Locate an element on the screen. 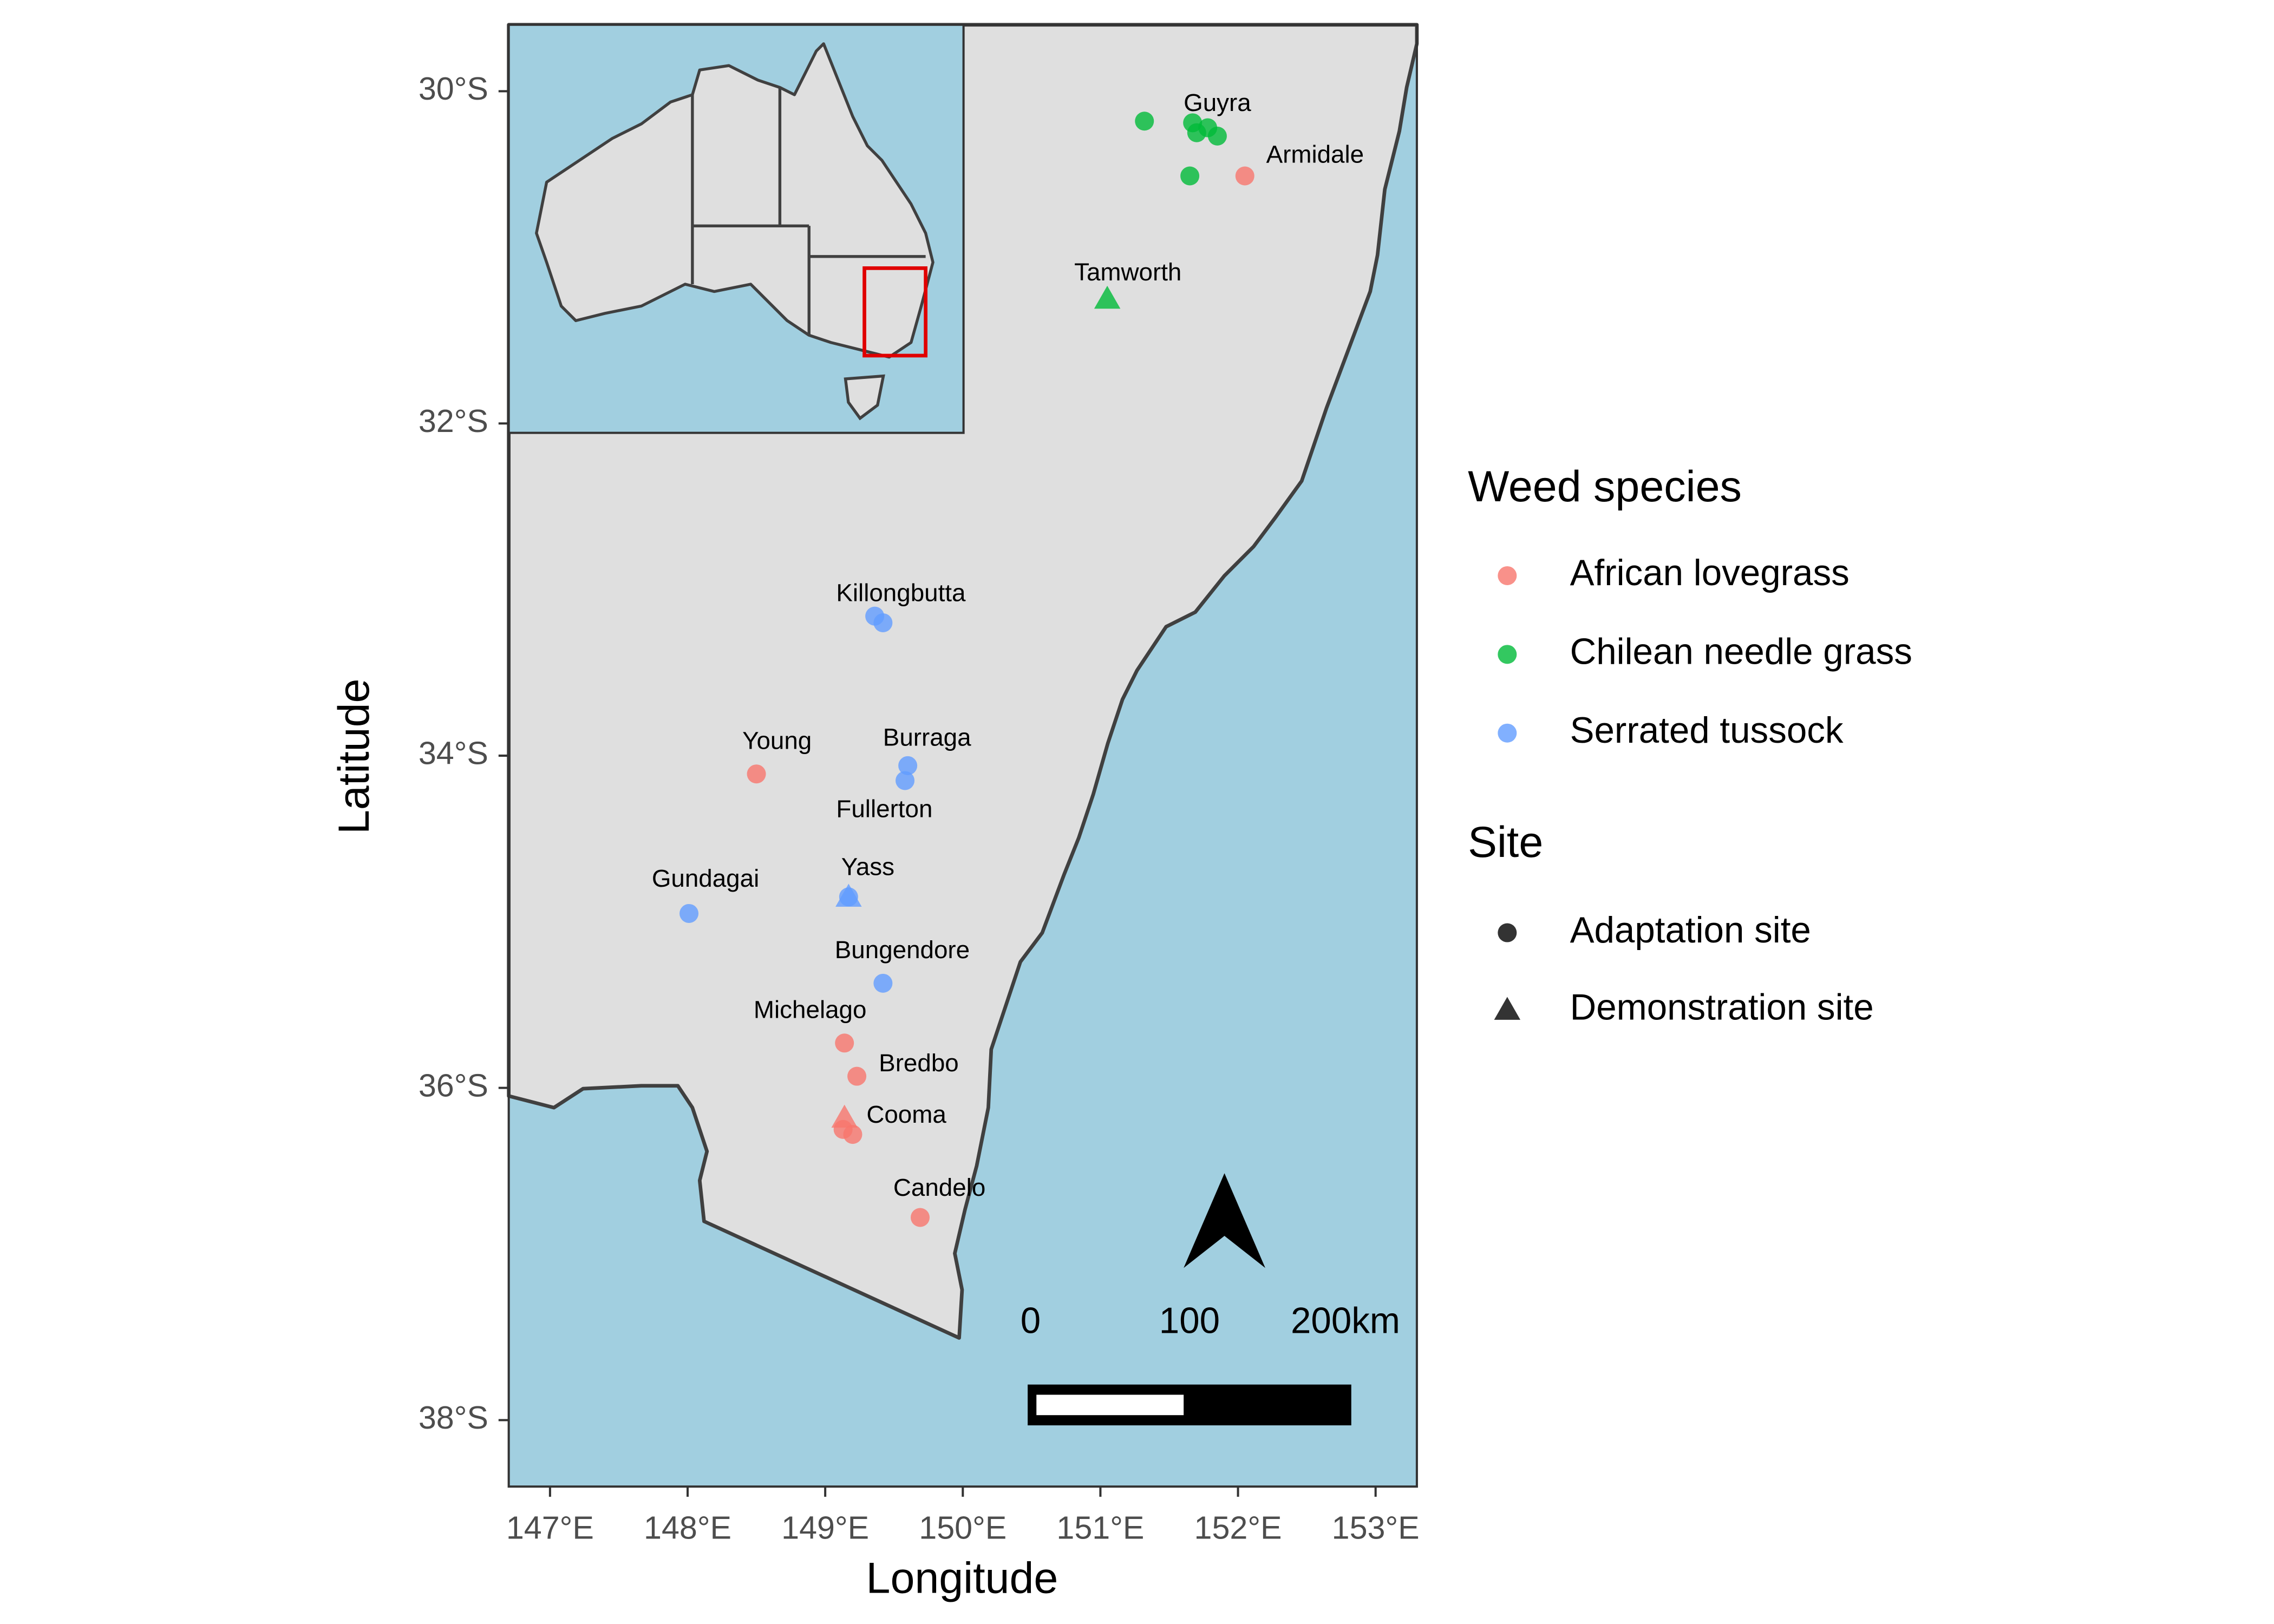 Image resolution: width=2274 pixels, height=1624 pixels. x-tick-label: 153°E is located at coordinates (1376, 1528).